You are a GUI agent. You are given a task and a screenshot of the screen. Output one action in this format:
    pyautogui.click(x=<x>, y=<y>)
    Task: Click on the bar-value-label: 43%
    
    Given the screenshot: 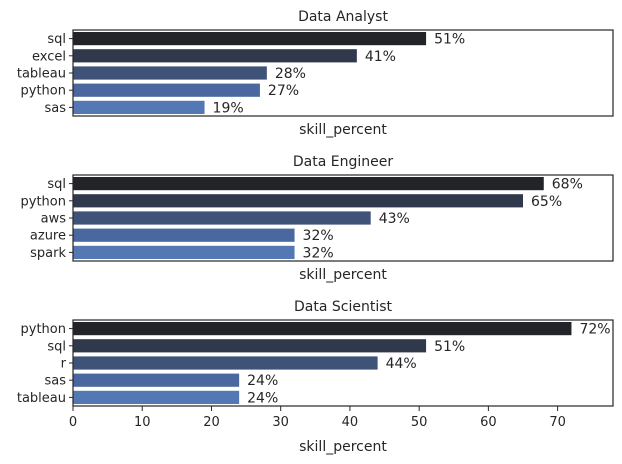 What is the action you would take?
    pyautogui.click(x=394, y=219)
    